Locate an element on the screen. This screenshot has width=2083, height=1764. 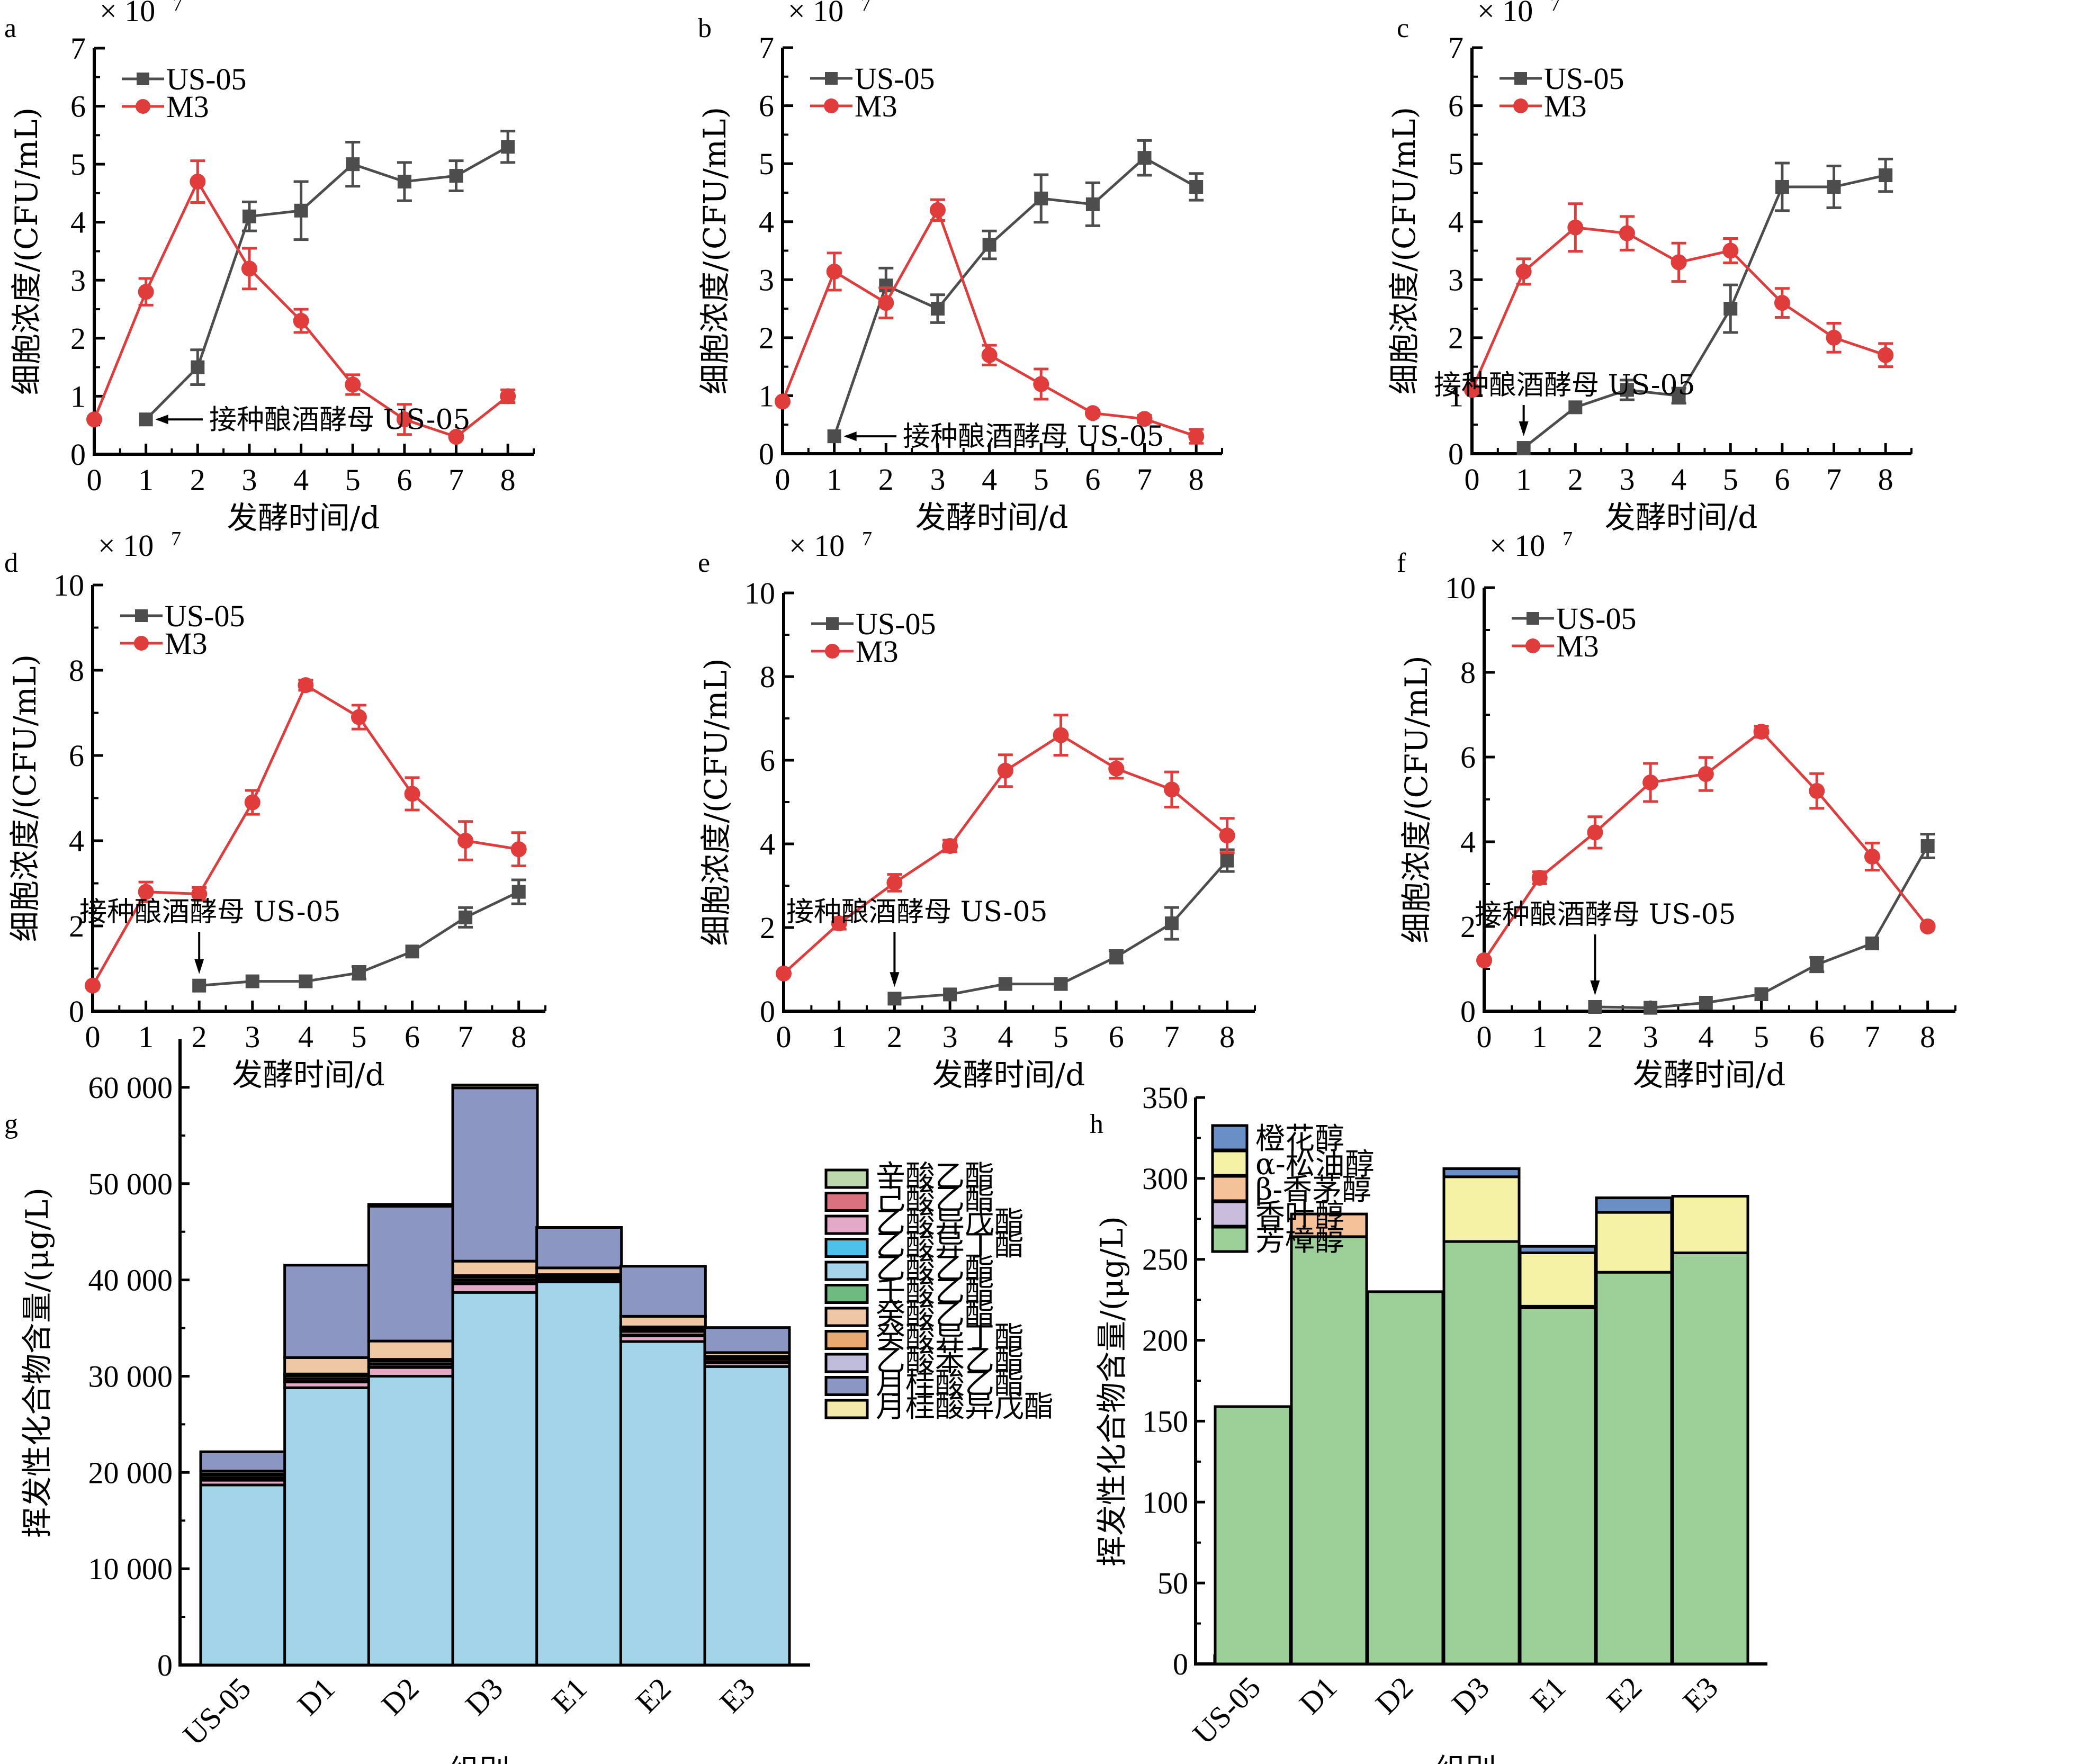
y-tick-label: 3 is located at coordinates (766, 280).